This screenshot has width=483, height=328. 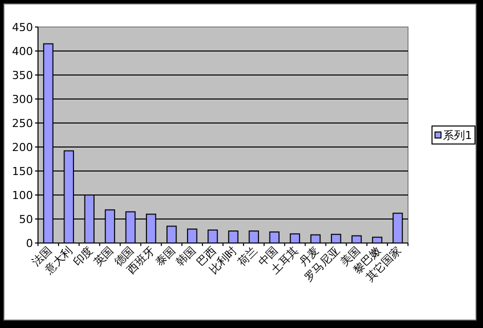 I want to click on legend: 系列1, so click(x=454, y=135).